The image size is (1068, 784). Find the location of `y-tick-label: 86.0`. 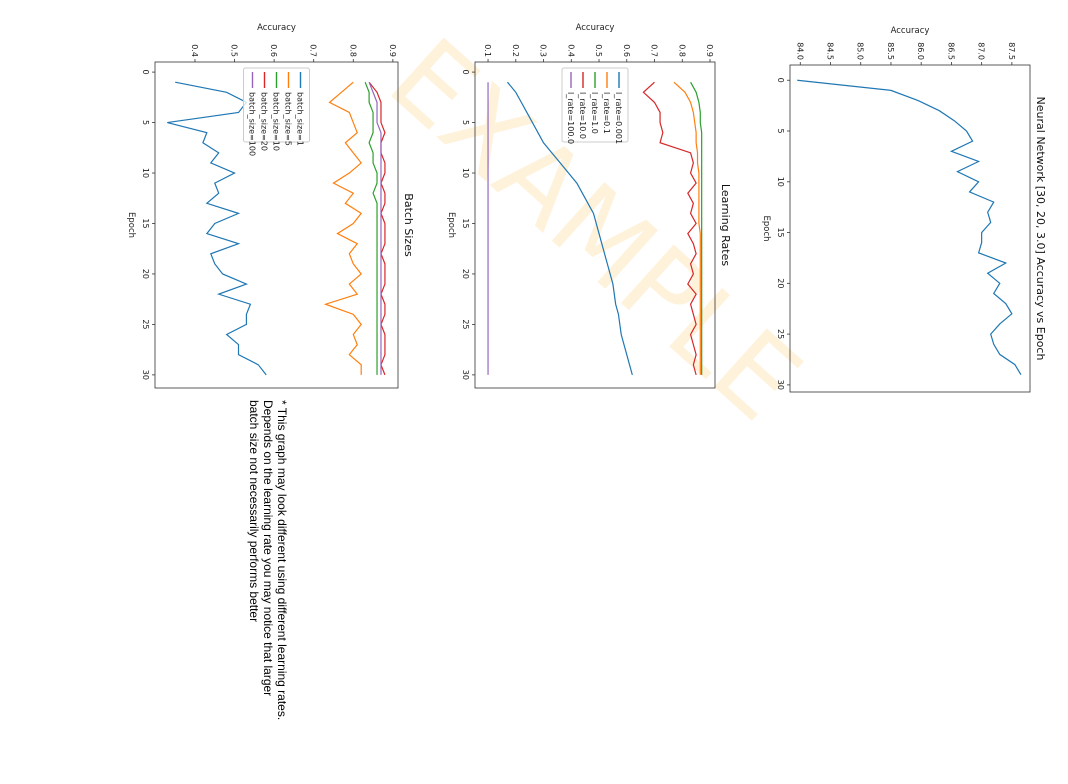

y-tick-label: 86.0 is located at coordinates (920, 51).